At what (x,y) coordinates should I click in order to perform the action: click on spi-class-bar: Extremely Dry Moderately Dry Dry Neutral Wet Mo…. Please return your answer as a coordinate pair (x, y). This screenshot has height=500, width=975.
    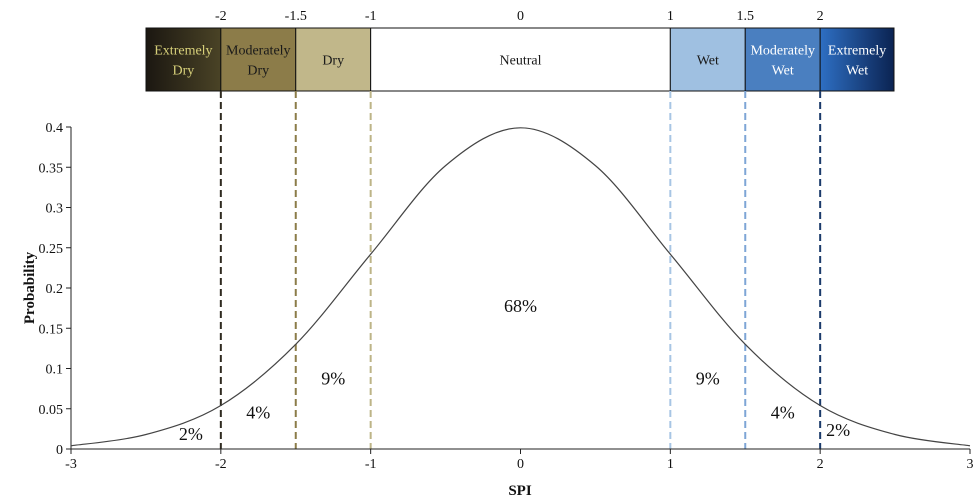
    Looking at the image, I should click on (520, 59).